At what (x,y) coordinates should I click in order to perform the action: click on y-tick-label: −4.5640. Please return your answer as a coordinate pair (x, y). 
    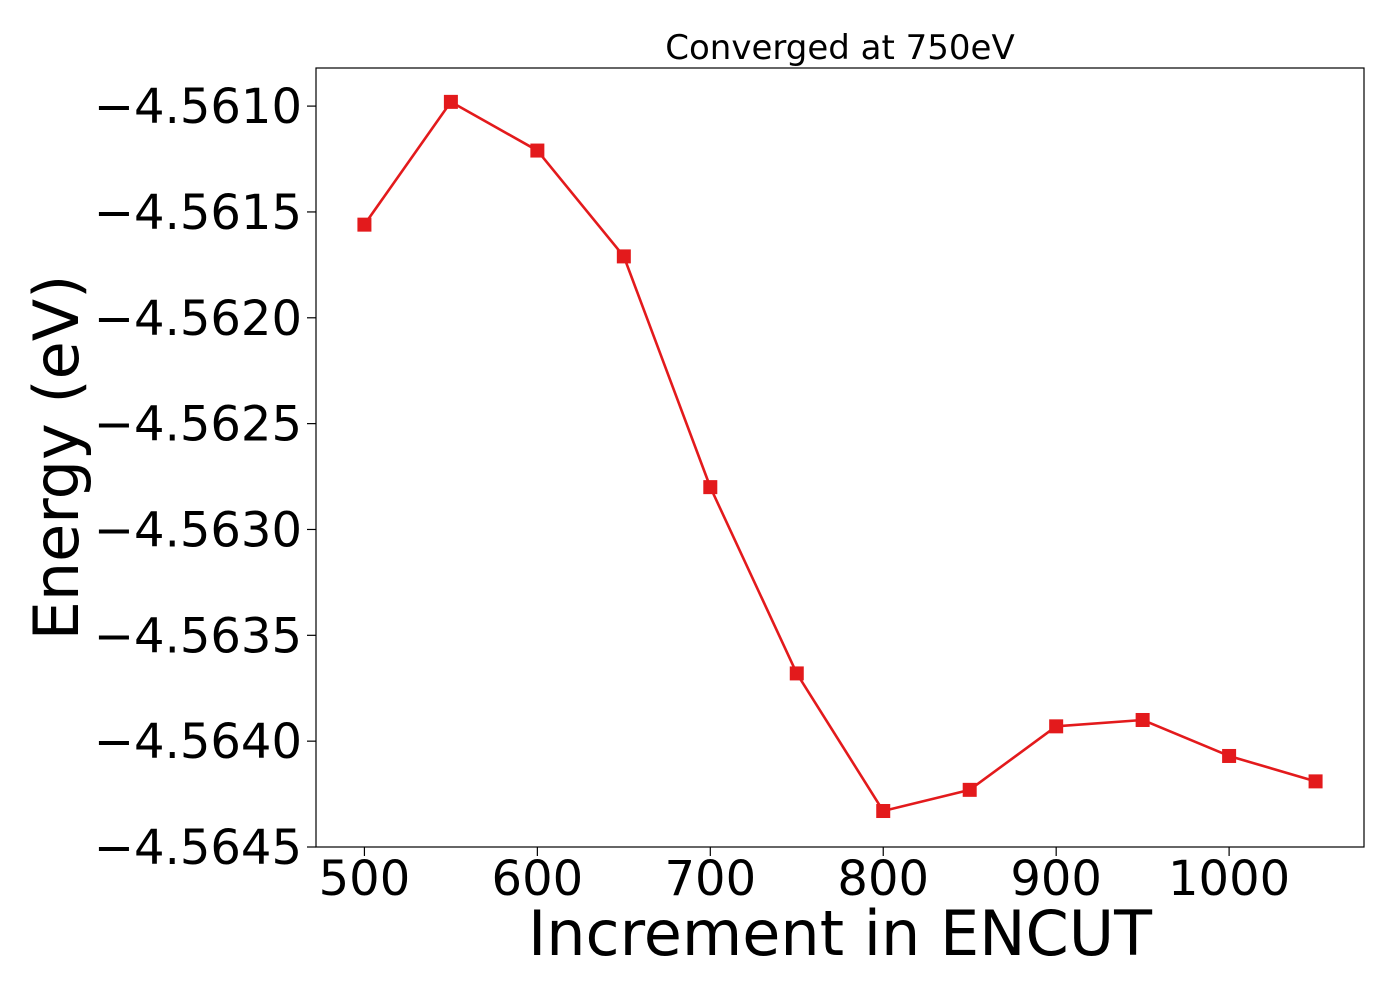
    Looking at the image, I should click on (198, 742).